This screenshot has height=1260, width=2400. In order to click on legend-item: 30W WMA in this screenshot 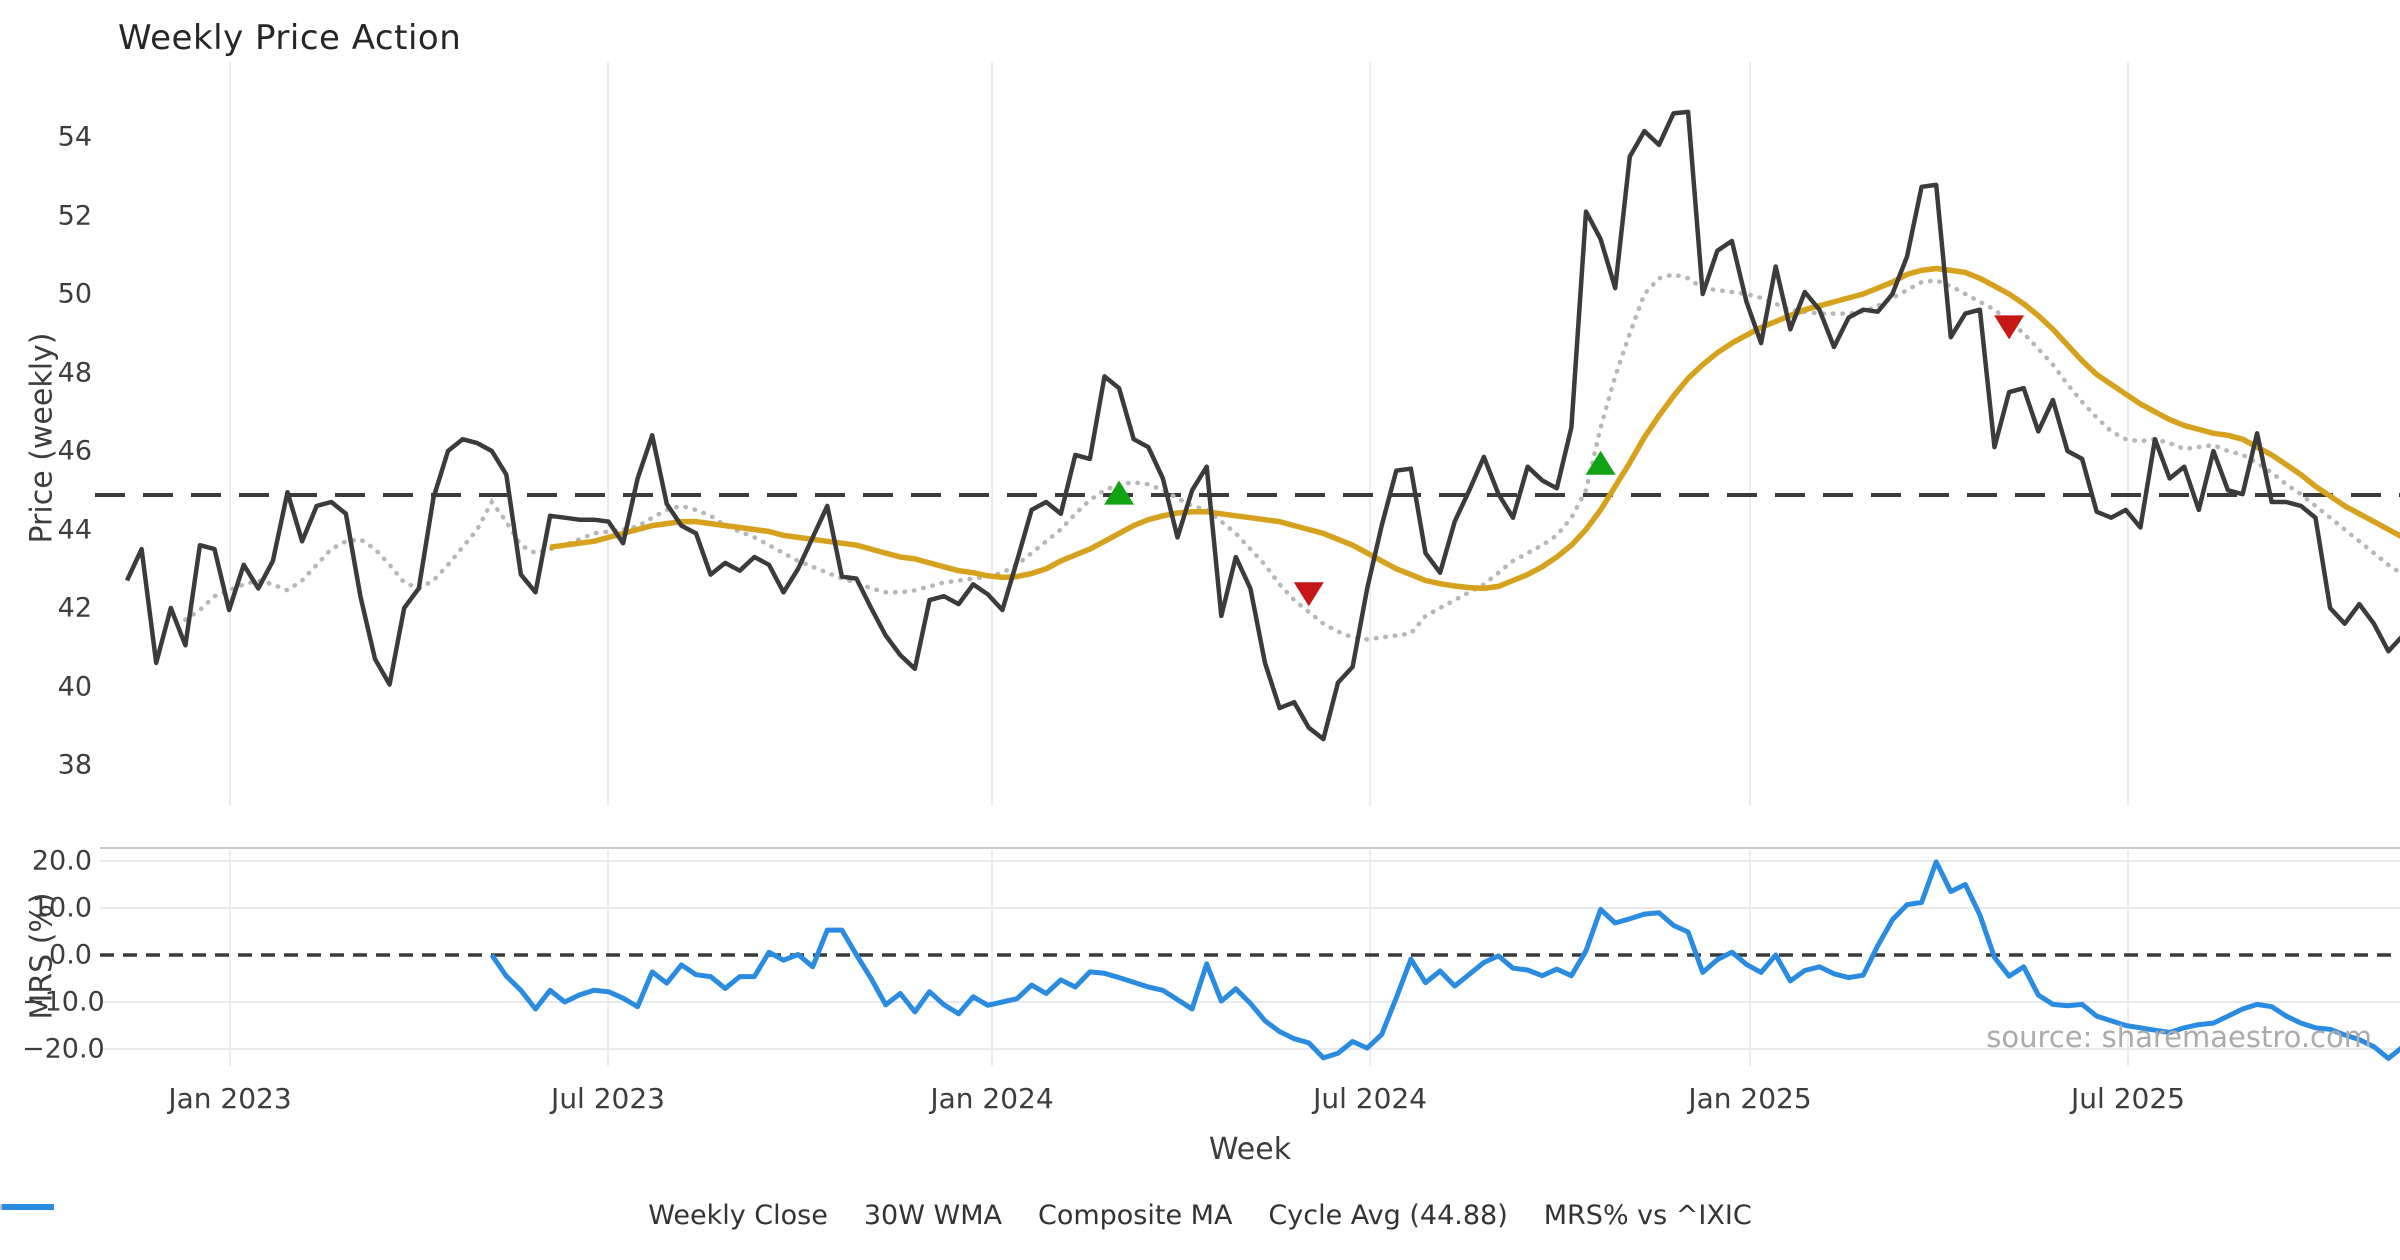, I will do `click(502, 1215)`.